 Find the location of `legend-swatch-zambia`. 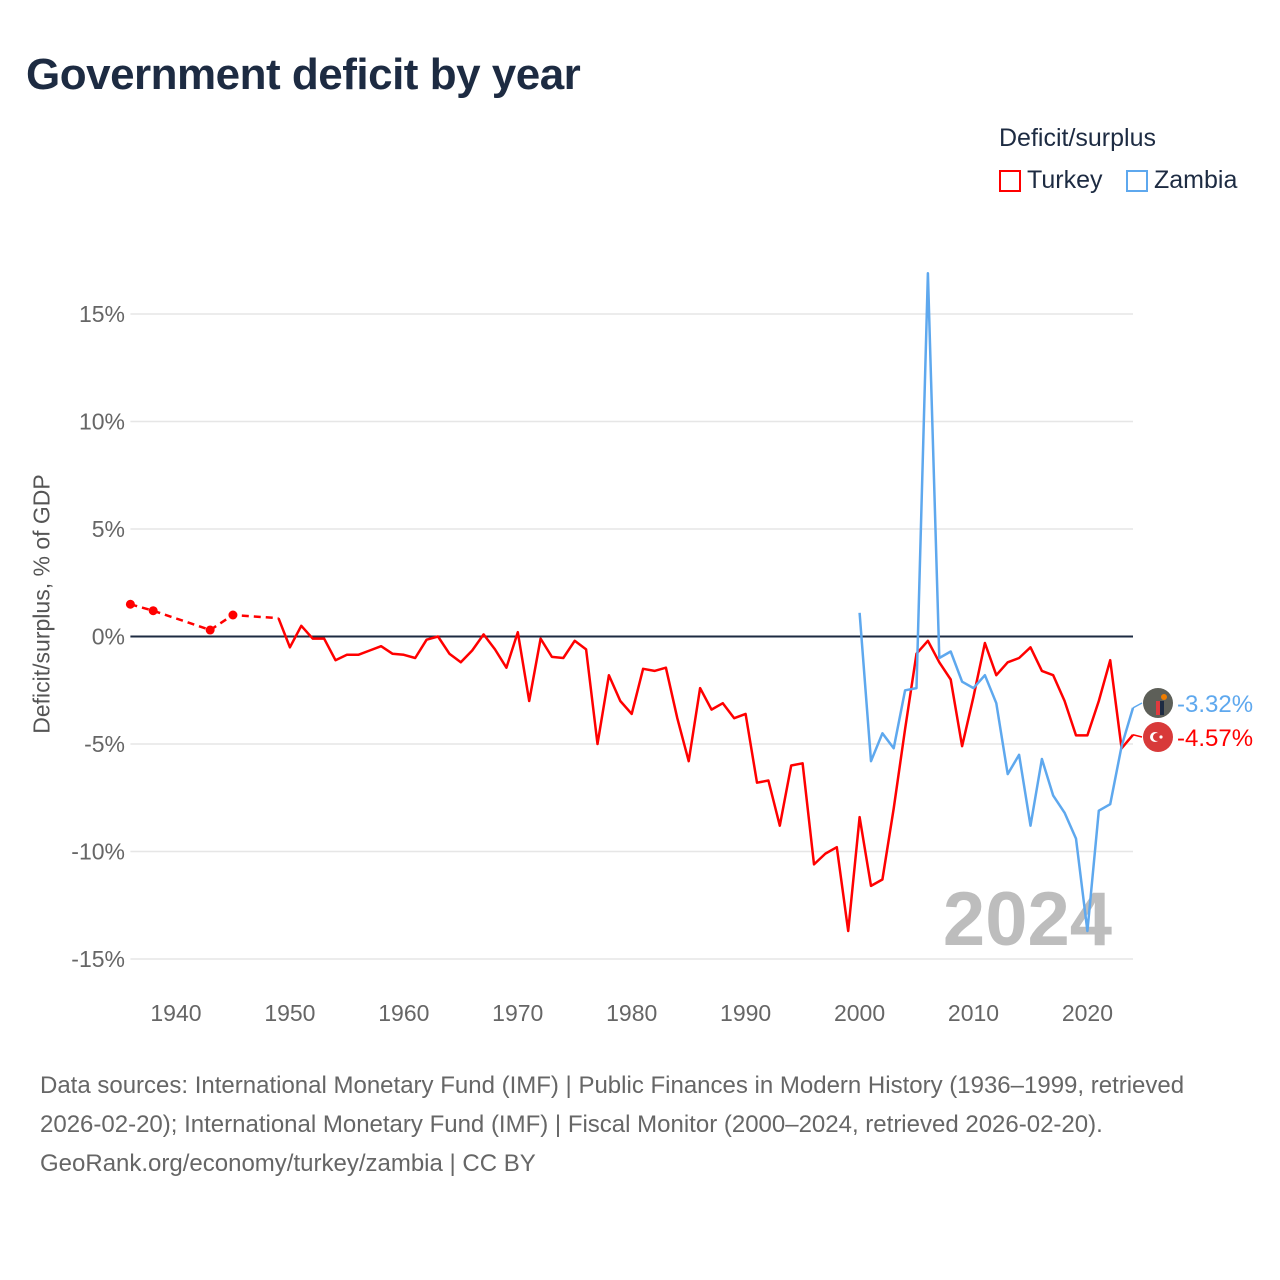

legend-swatch-zambia is located at coordinates (1137, 180).